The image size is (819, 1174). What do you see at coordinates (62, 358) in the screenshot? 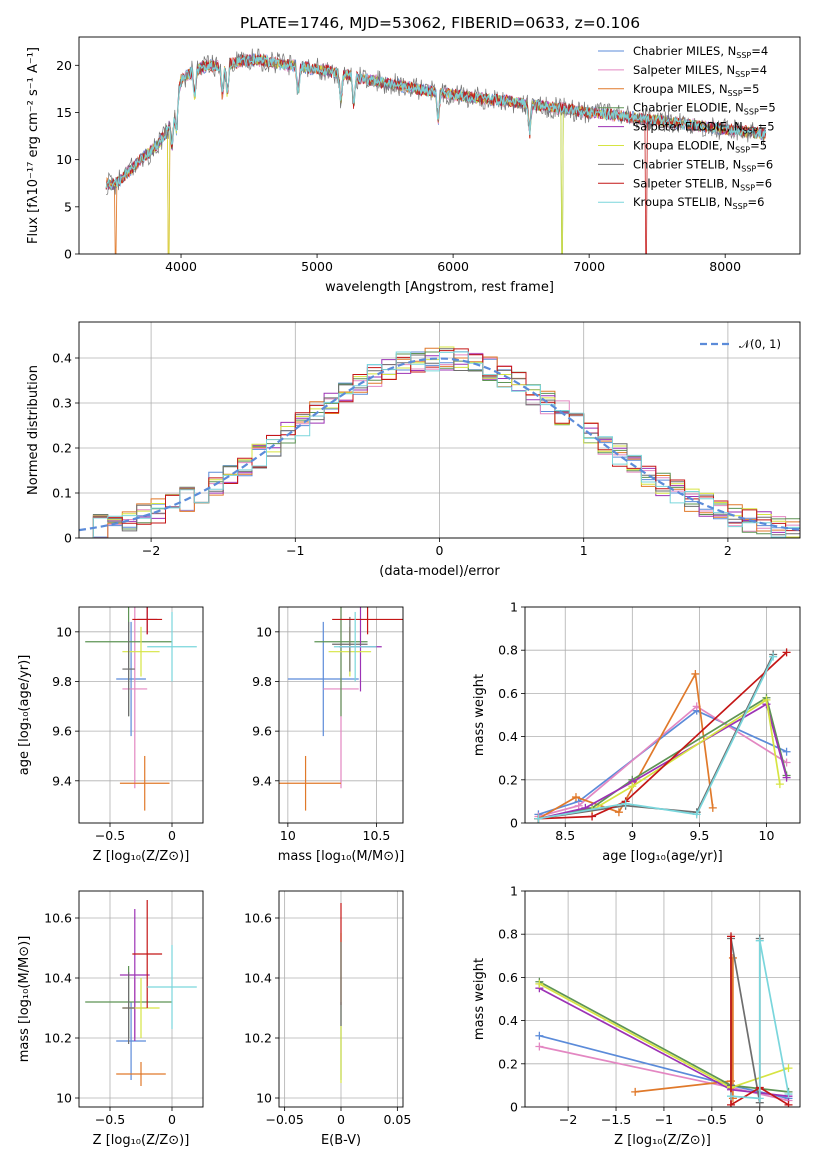
I see `y-tick-label: 0.4` at bounding box center [62, 358].